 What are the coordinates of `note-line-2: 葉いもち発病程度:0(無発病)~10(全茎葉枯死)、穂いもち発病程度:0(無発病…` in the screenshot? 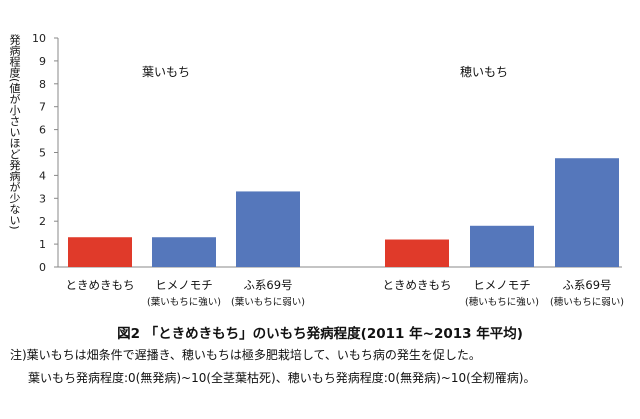 It's located at (282, 378).